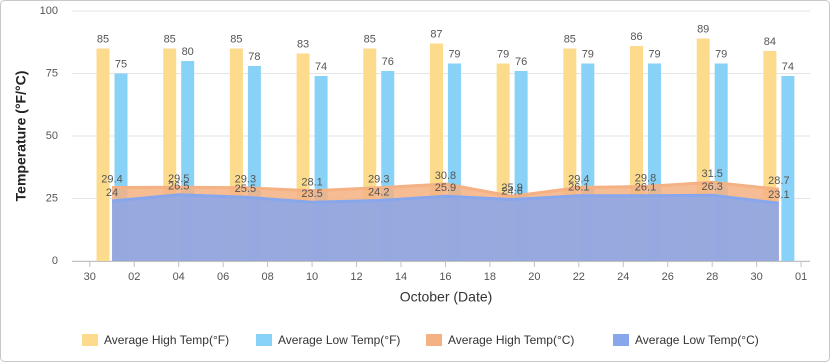  I want to click on data-label: 24, so click(112, 193).